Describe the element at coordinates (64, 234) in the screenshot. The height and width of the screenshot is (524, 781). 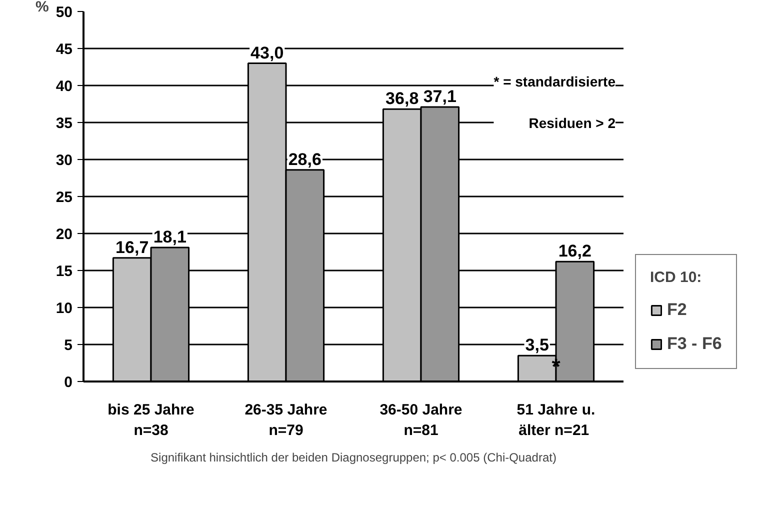
I see `y-tick-label: 20` at that location.